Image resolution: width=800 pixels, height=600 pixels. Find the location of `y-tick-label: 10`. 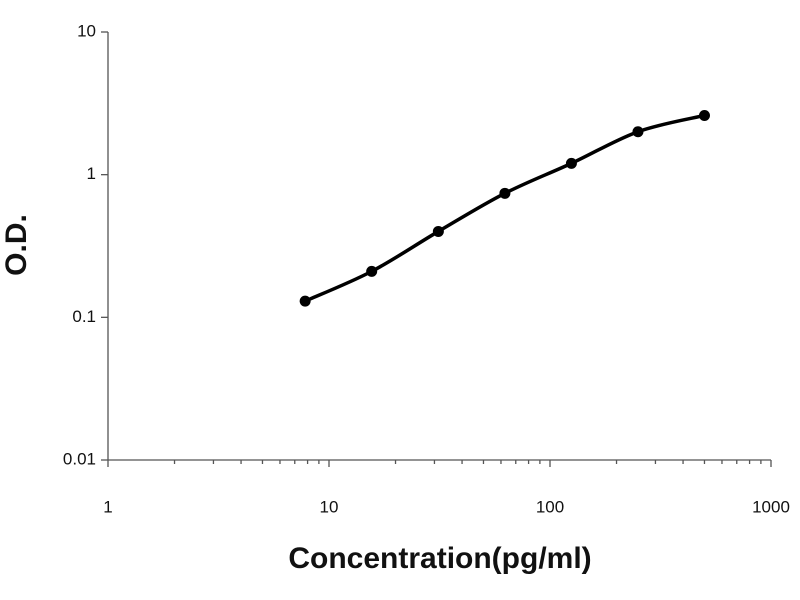

y-tick-label: 10 is located at coordinates (86, 30).